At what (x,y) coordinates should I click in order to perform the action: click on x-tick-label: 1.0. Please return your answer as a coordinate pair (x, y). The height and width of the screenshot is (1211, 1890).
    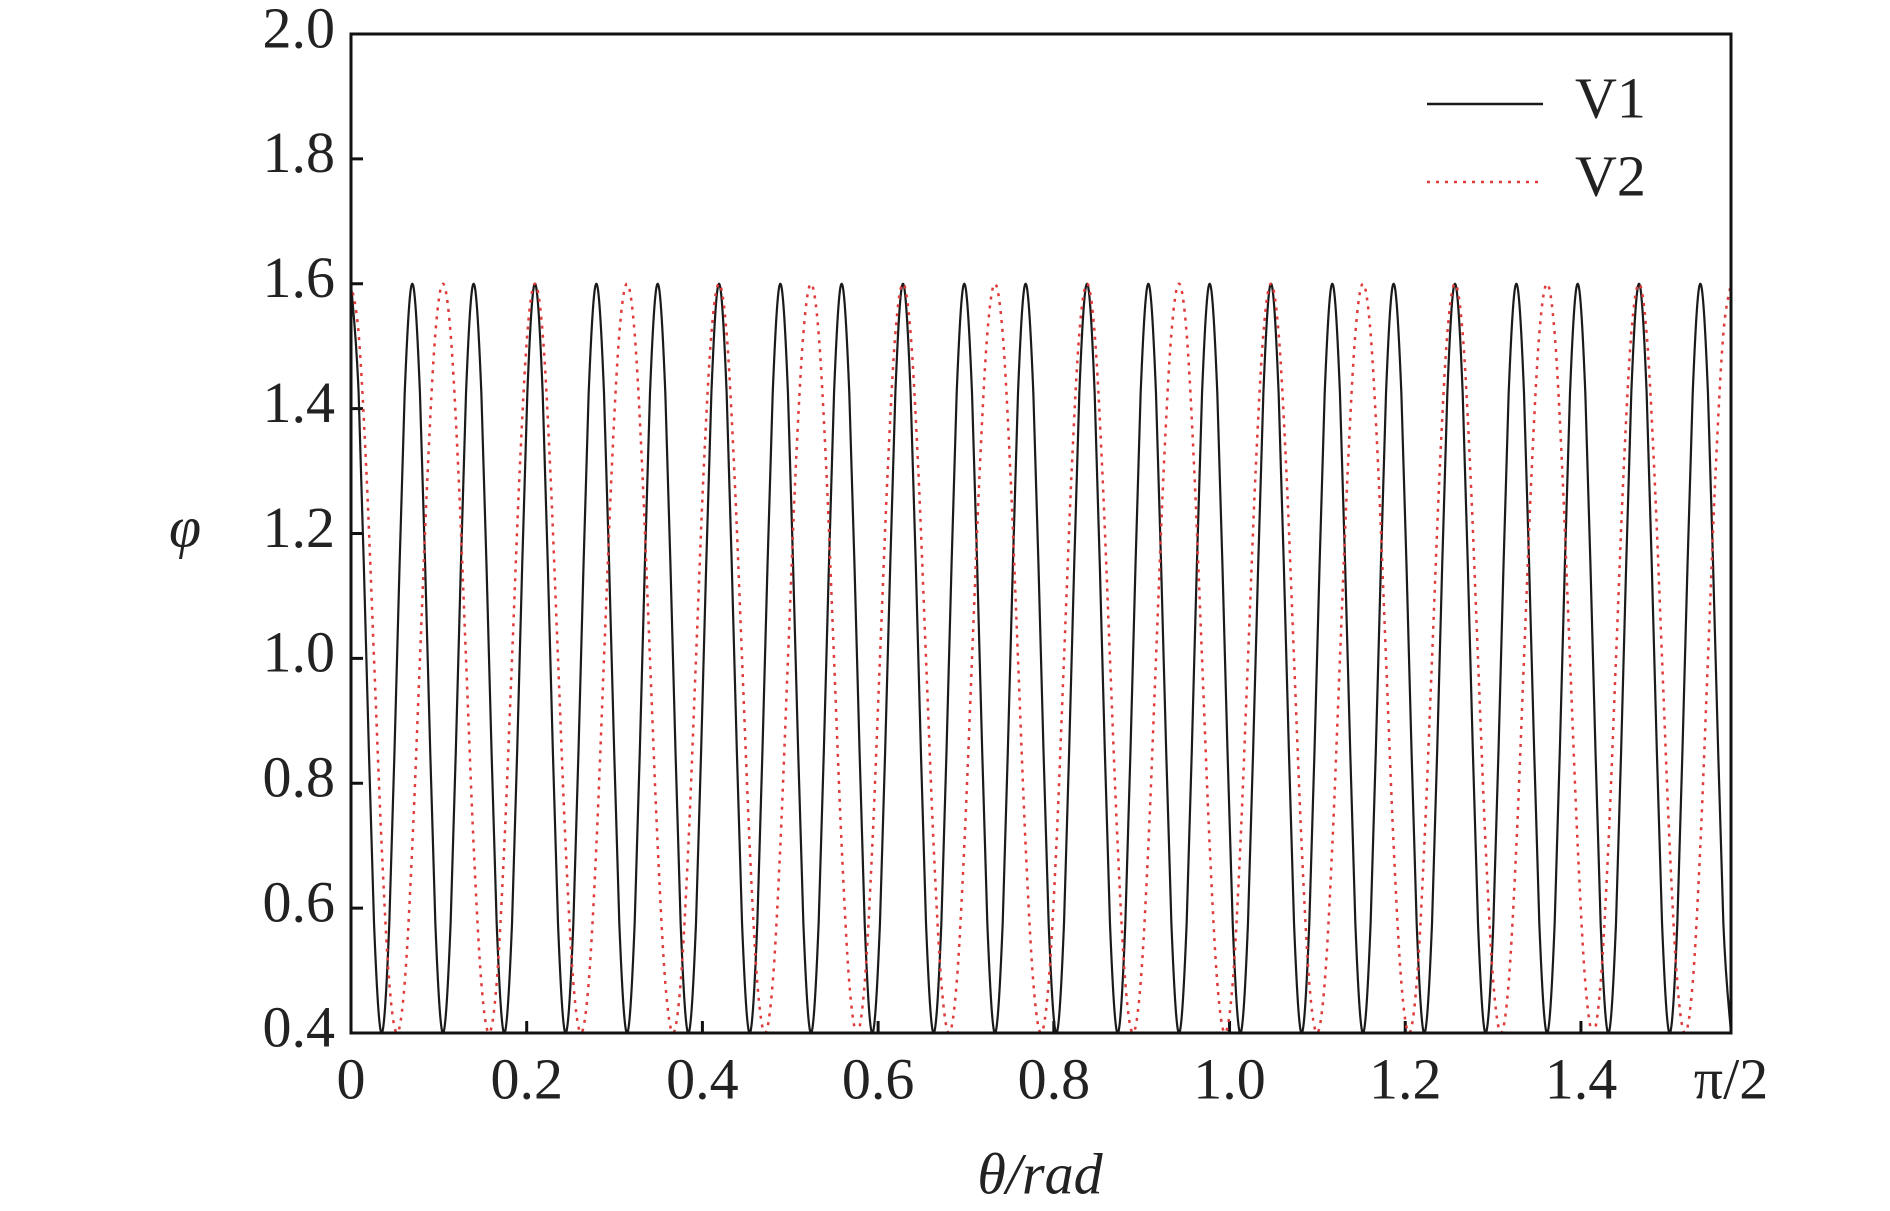
    Looking at the image, I should click on (1229, 1078).